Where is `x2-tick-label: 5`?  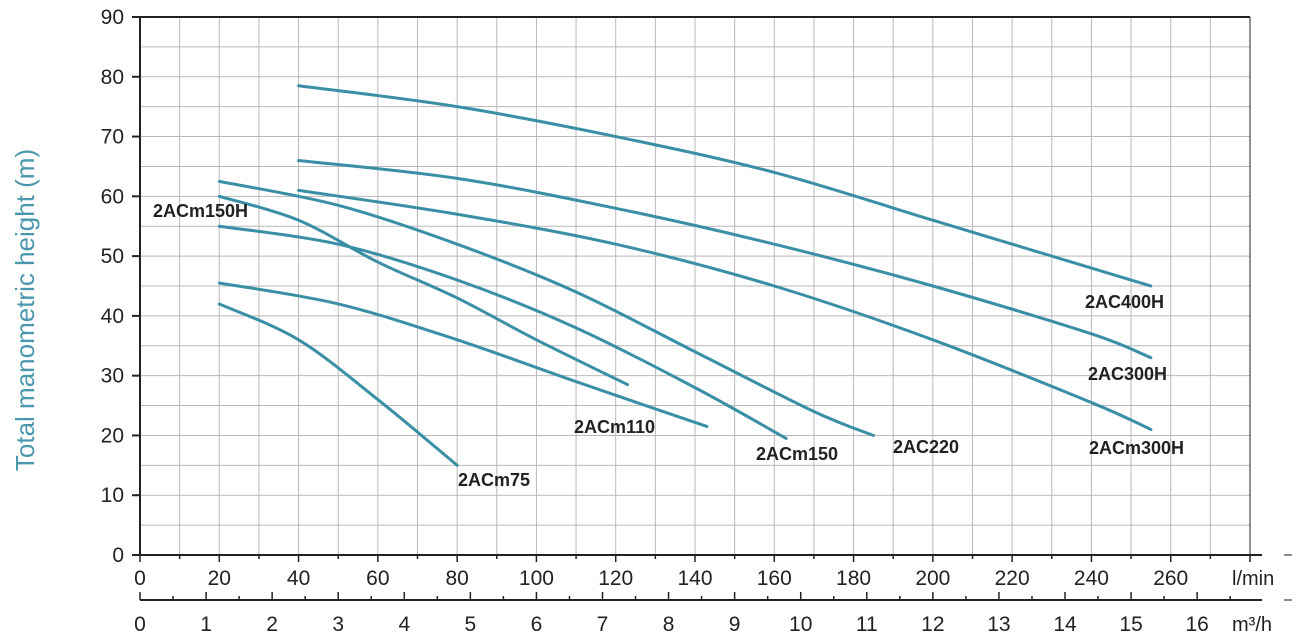
x2-tick-label: 5 is located at coordinates (471, 624).